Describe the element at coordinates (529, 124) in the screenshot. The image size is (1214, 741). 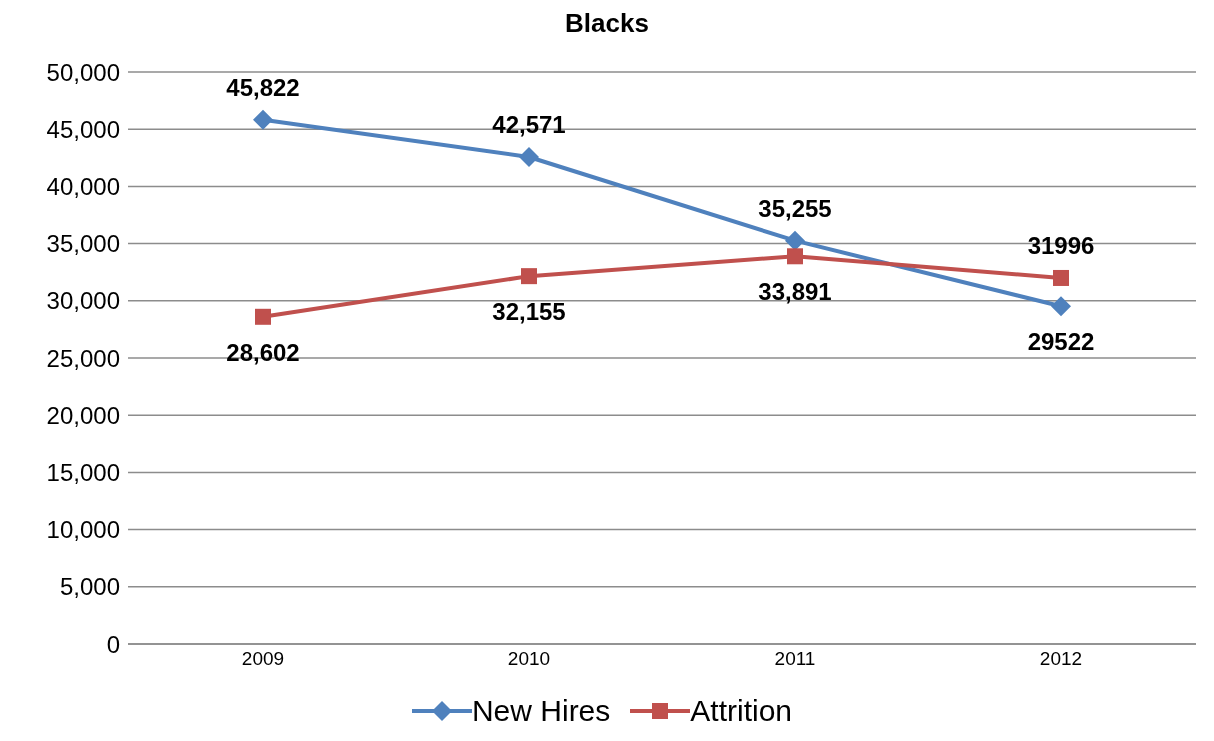
I see `data-label: 42,571` at that location.